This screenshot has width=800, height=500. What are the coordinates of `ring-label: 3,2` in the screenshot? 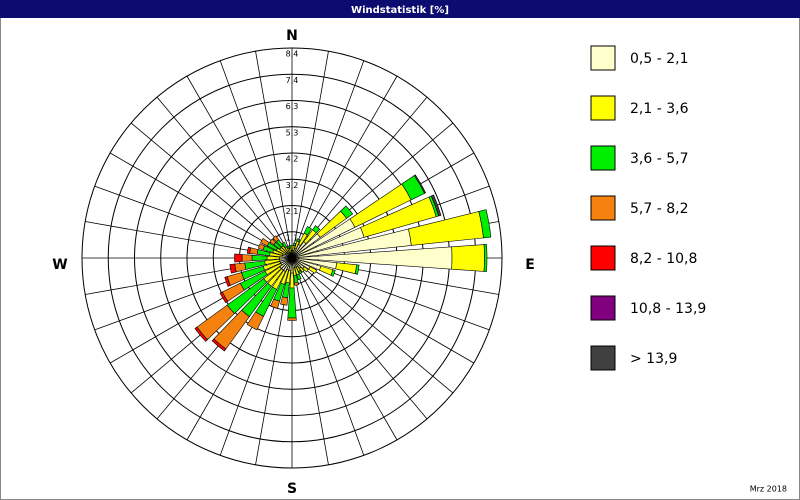 It's located at (292, 185).